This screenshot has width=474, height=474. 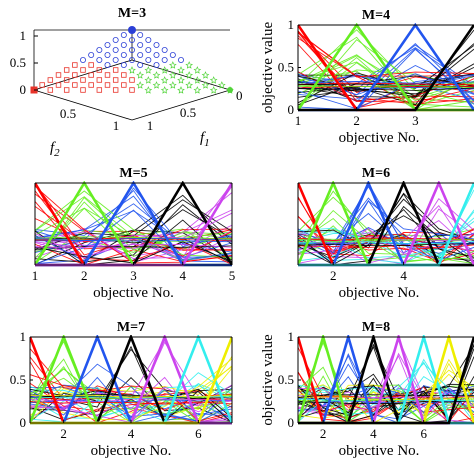 What do you see at coordinates (286, 67) in the screenshot?
I see `y-tick-label: 0.5` at bounding box center [286, 67].